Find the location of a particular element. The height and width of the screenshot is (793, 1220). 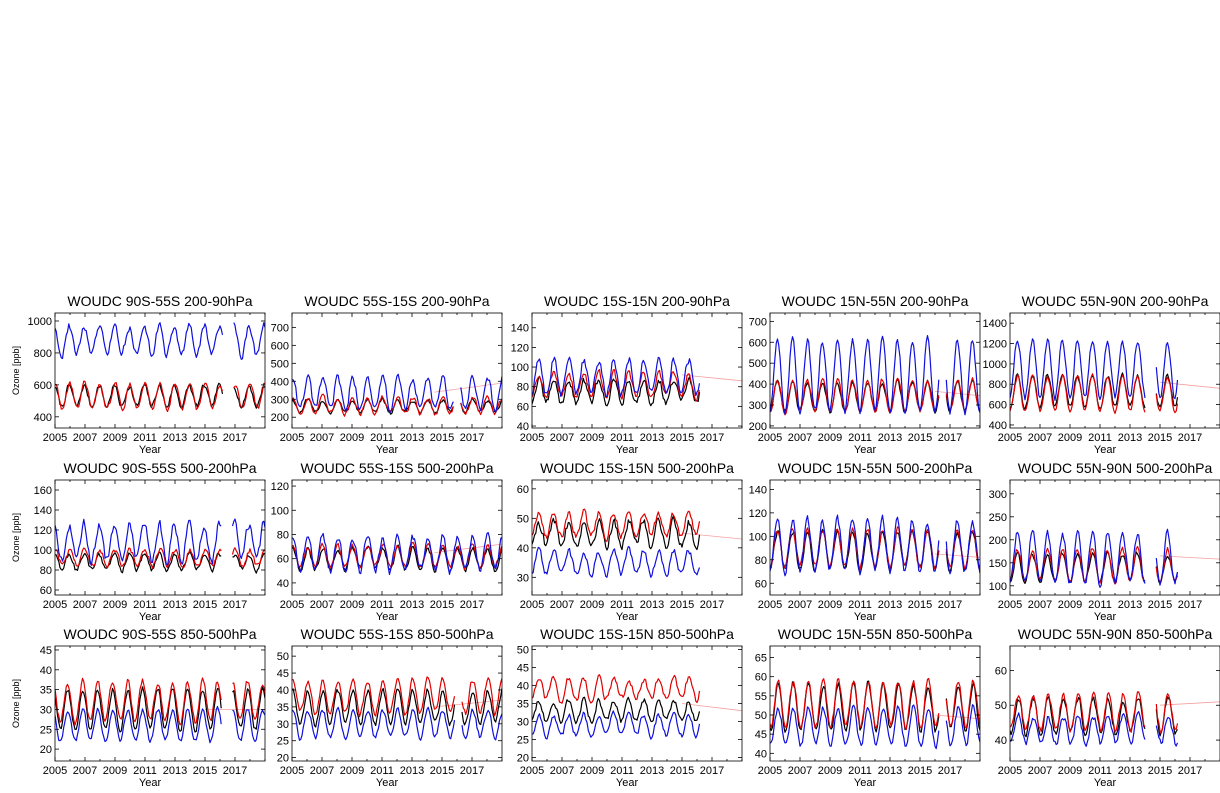

y-tick-label: 80 is located at coordinates (523, 388).